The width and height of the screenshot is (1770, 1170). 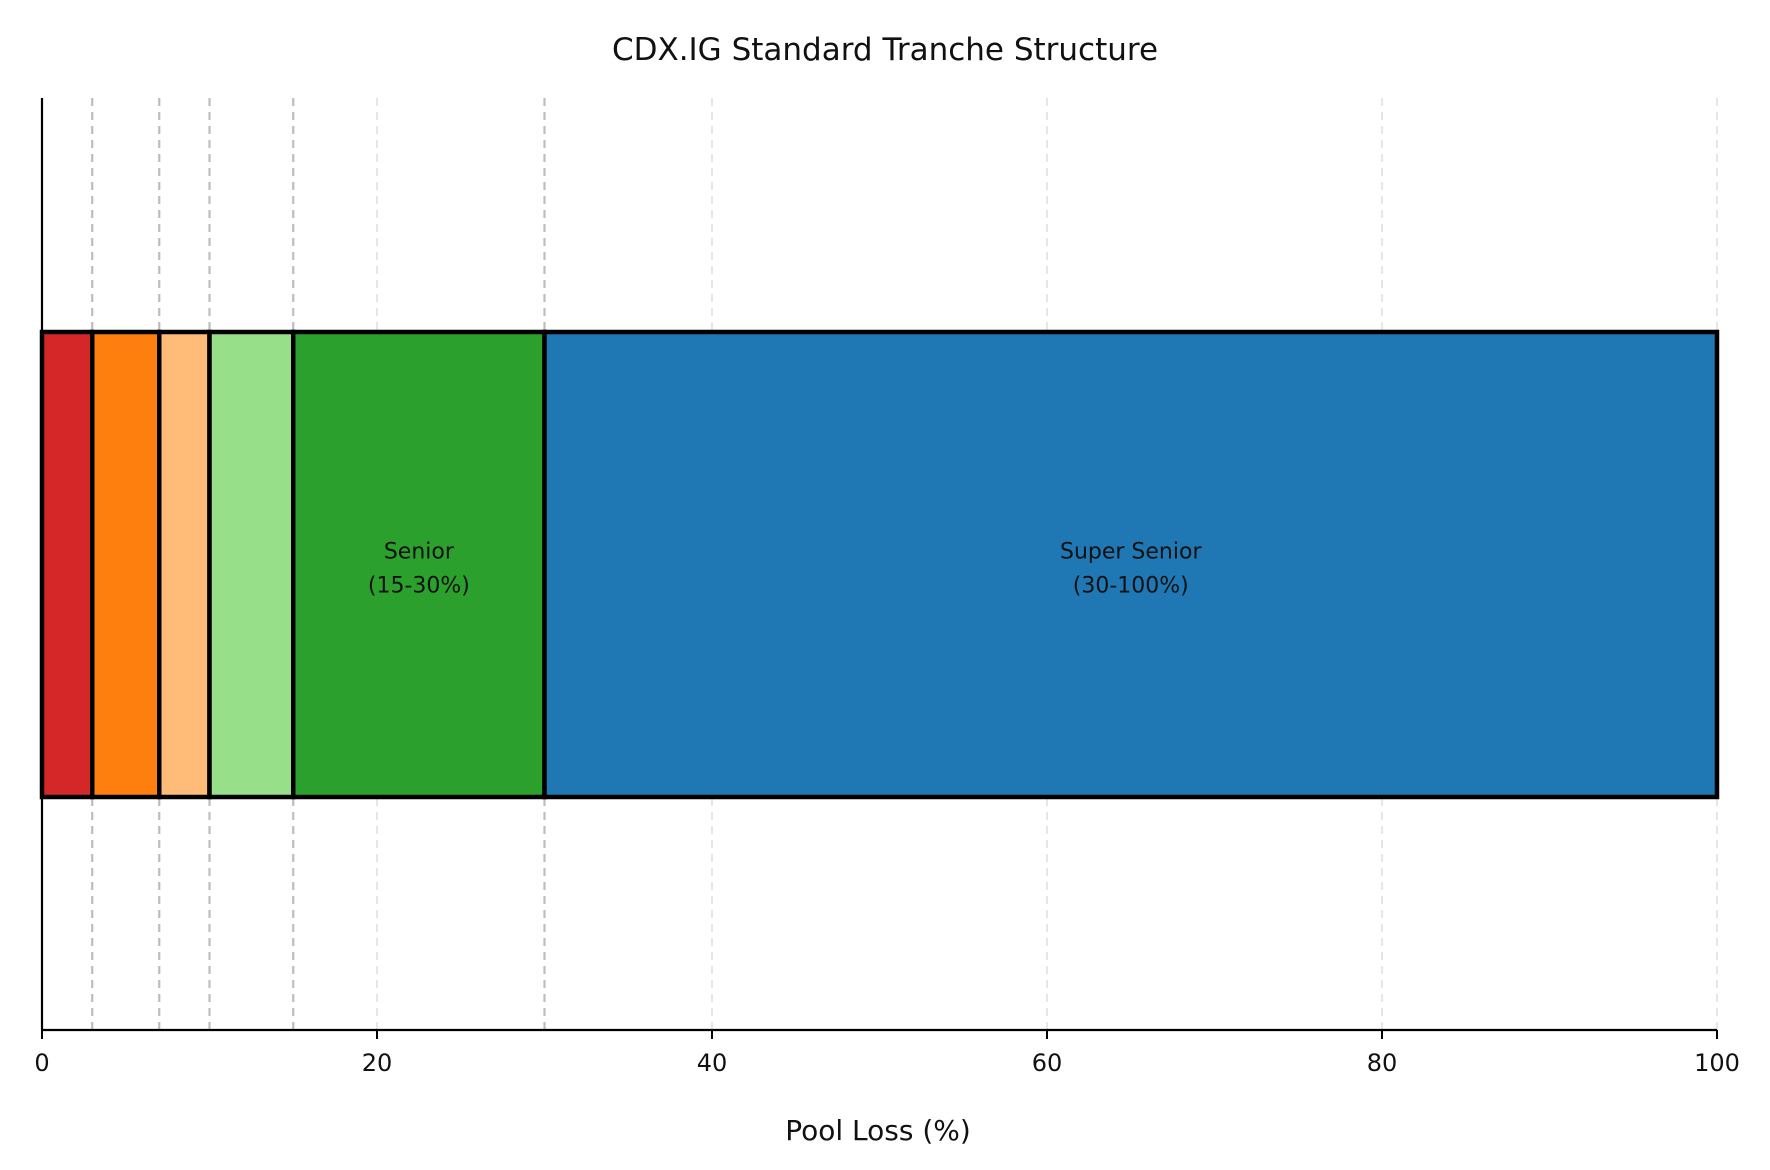 I want to click on x-tick-label-1: 20, so click(x=377, y=1063).